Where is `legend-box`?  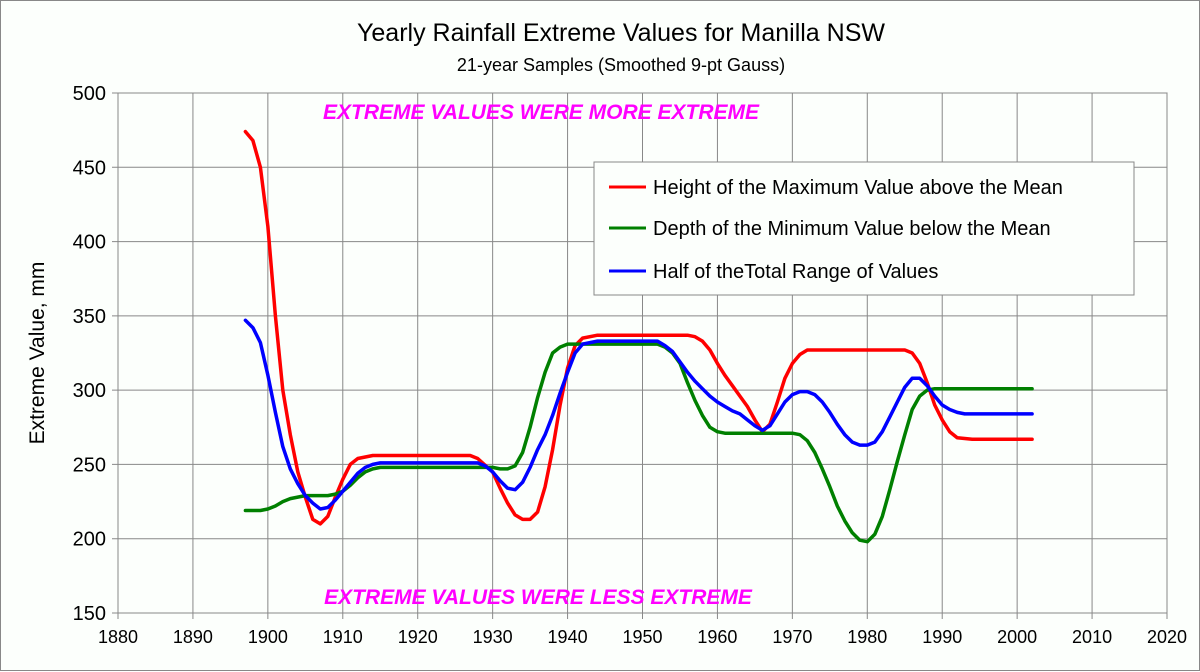 legend-box is located at coordinates (864, 228).